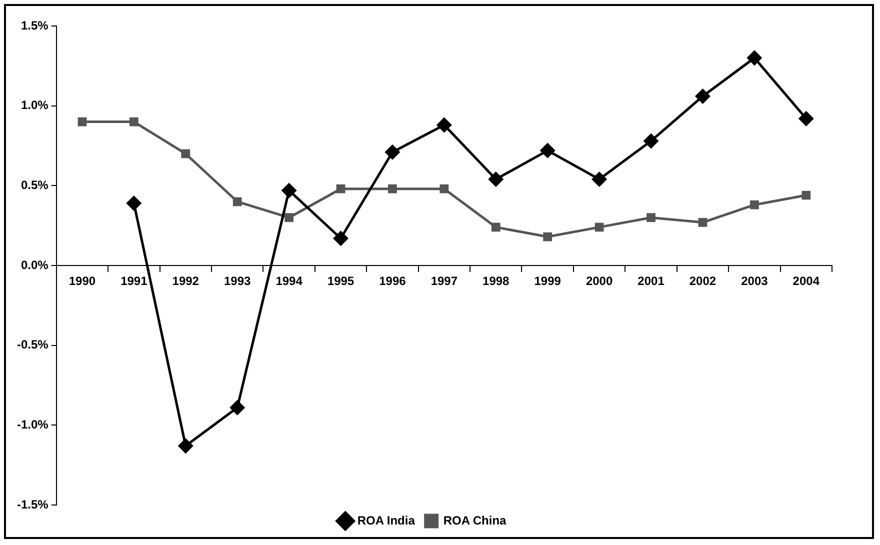 This screenshot has height=545, width=880. Describe the element at coordinates (134, 281) in the screenshot. I see `x-tick-label: 1991` at that location.